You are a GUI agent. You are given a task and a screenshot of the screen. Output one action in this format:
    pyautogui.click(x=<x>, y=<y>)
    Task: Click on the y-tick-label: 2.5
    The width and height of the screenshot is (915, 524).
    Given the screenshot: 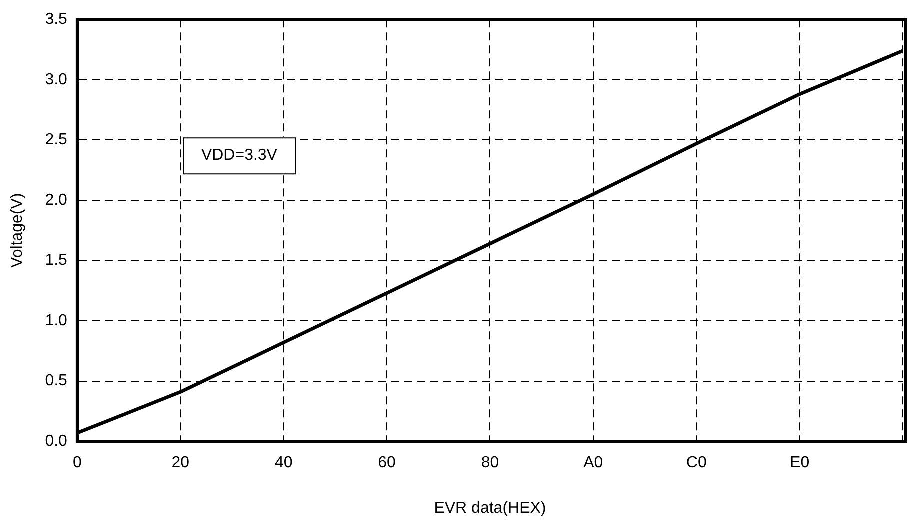 What is the action you would take?
    pyautogui.click(x=56, y=140)
    